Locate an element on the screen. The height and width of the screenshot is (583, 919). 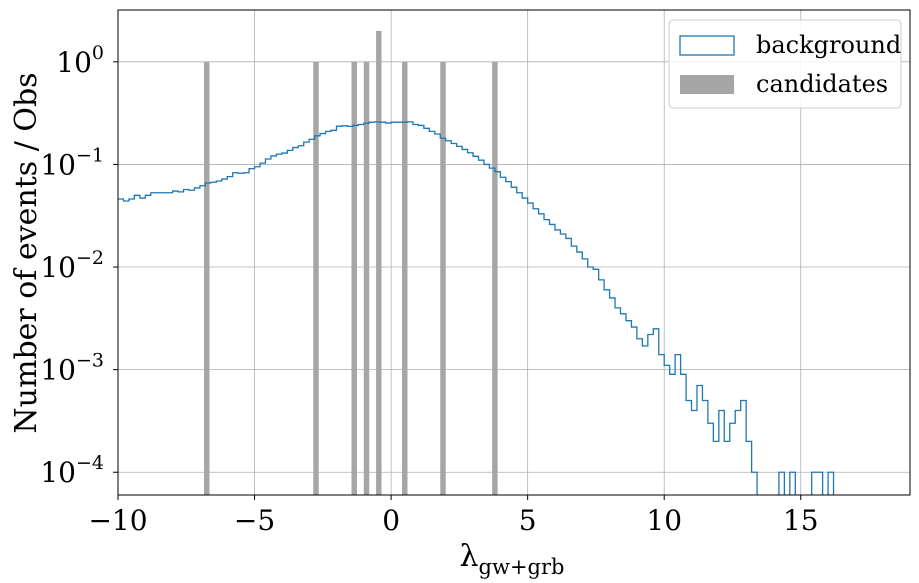
y-tick-label: 10⁰ is located at coordinates (80, 60).